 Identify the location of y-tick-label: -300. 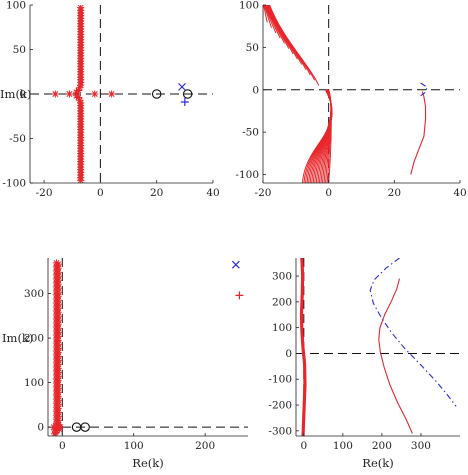
(280, 431).